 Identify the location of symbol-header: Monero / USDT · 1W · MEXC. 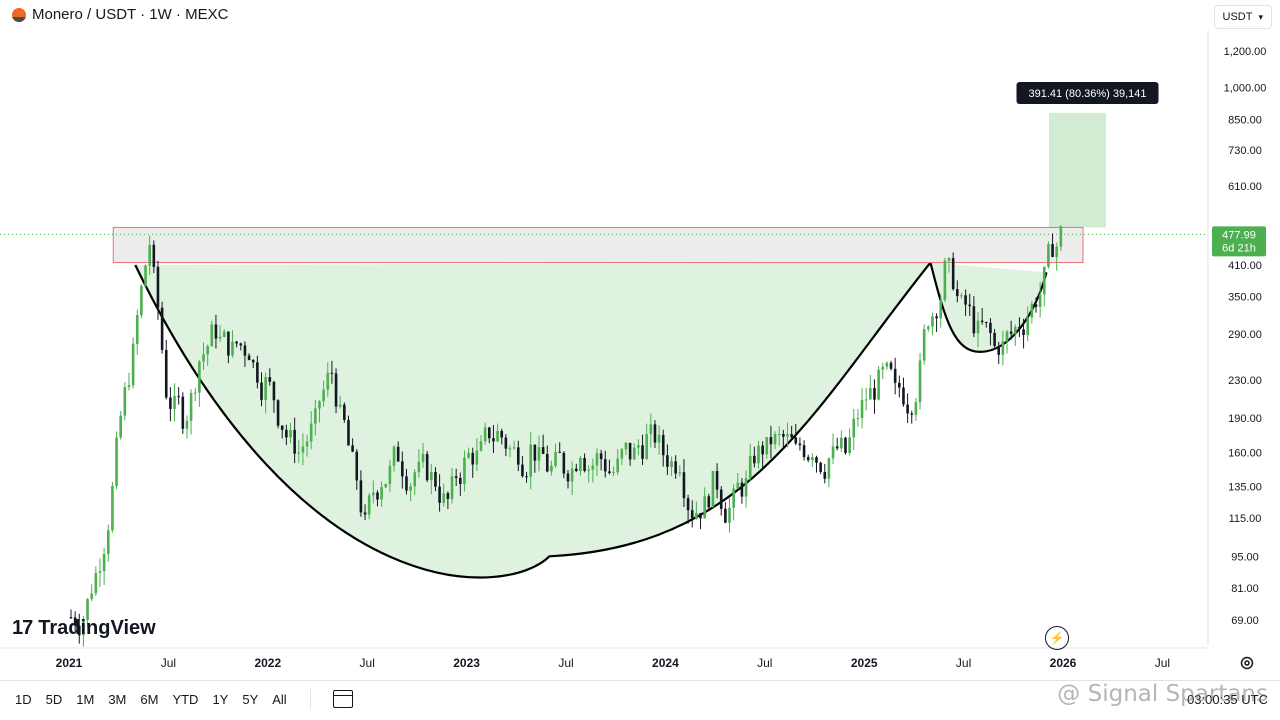
(120, 14).